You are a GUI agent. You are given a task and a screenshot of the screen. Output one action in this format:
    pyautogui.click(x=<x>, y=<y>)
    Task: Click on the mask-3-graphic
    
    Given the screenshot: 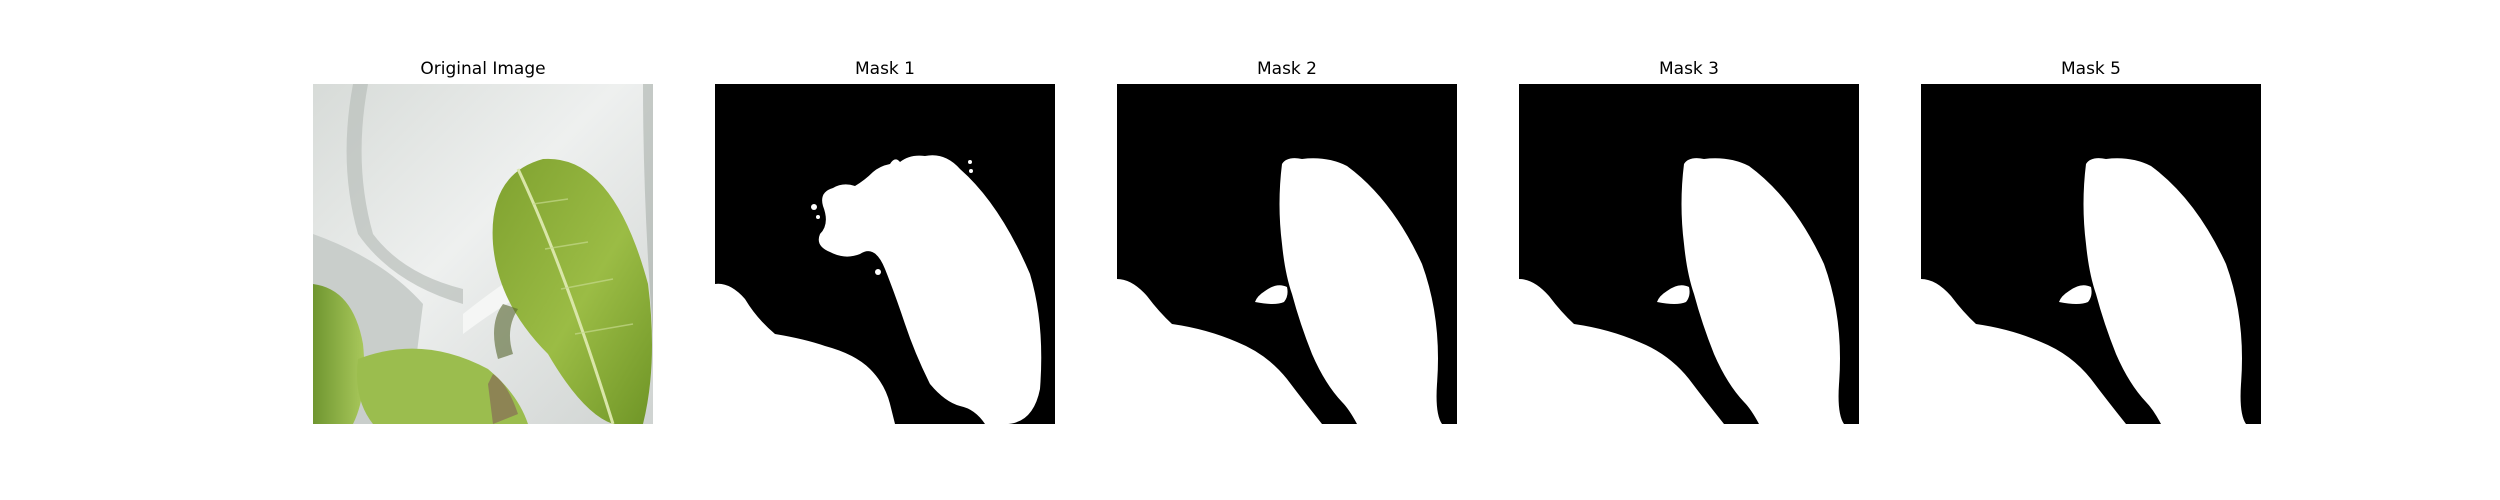 What is the action you would take?
    pyautogui.click(x=1689, y=254)
    